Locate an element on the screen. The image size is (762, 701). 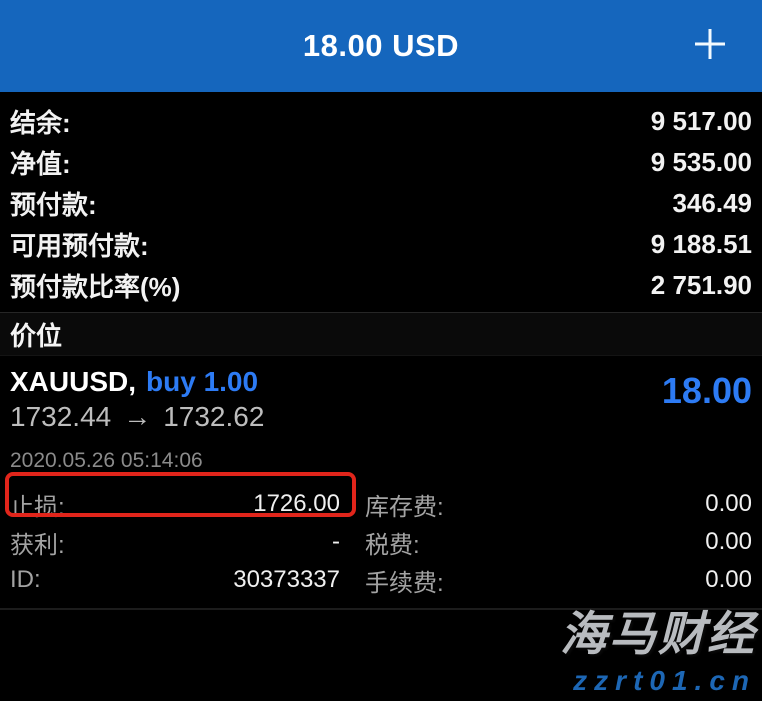
margin-level-label: 预付款比率(%) is located at coordinates (95, 287).